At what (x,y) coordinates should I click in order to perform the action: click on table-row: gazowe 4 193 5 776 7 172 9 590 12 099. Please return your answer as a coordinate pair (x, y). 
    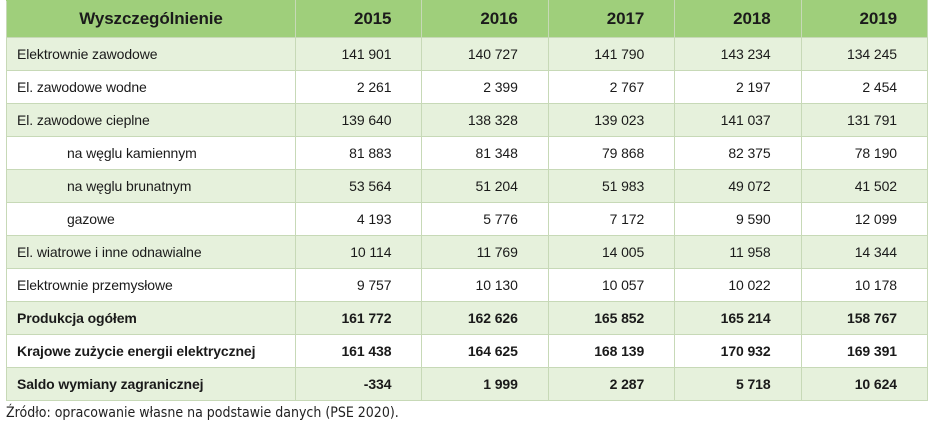
    Looking at the image, I should click on (467, 219).